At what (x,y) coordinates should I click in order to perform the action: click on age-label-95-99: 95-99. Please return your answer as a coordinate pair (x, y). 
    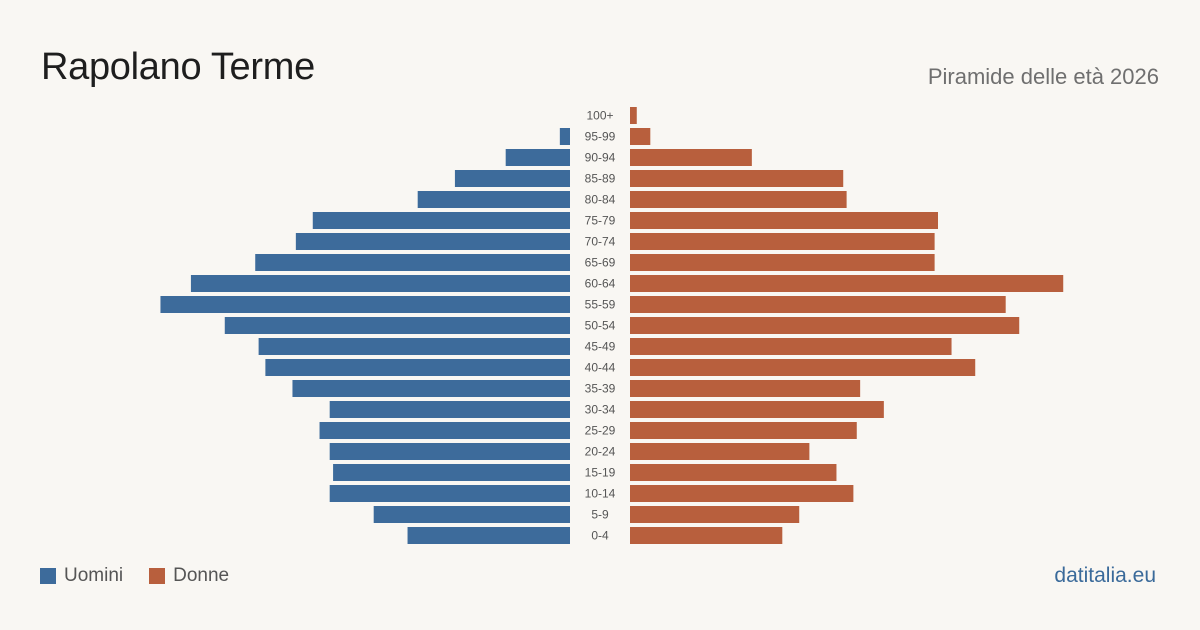
    Looking at the image, I should click on (600, 137).